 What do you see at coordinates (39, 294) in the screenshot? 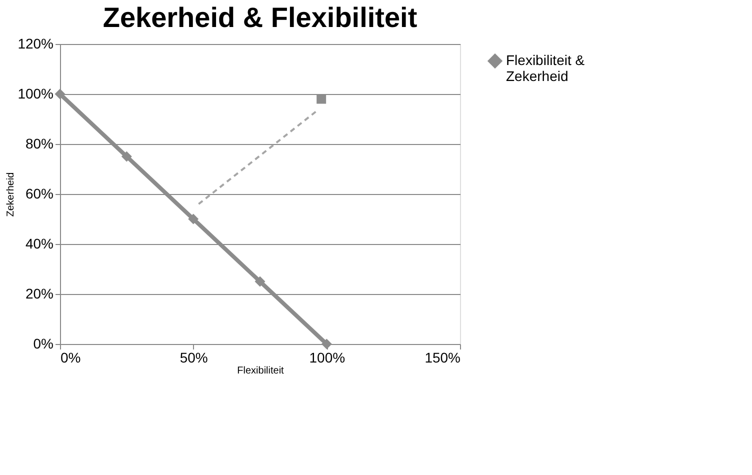
I see `y-tick-label: 20%` at bounding box center [39, 294].